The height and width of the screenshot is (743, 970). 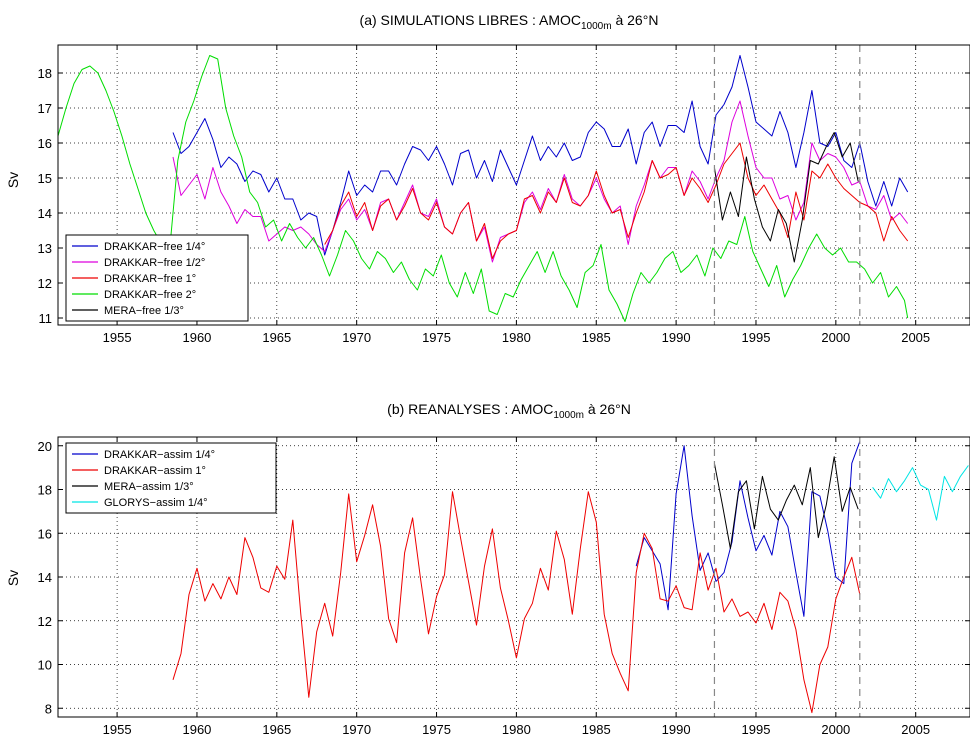 What do you see at coordinates (156, 503) in the screenshot?
I see `legend-b-label-3: GLORYS−assim 1/4°` at bounding box center [156, 503].